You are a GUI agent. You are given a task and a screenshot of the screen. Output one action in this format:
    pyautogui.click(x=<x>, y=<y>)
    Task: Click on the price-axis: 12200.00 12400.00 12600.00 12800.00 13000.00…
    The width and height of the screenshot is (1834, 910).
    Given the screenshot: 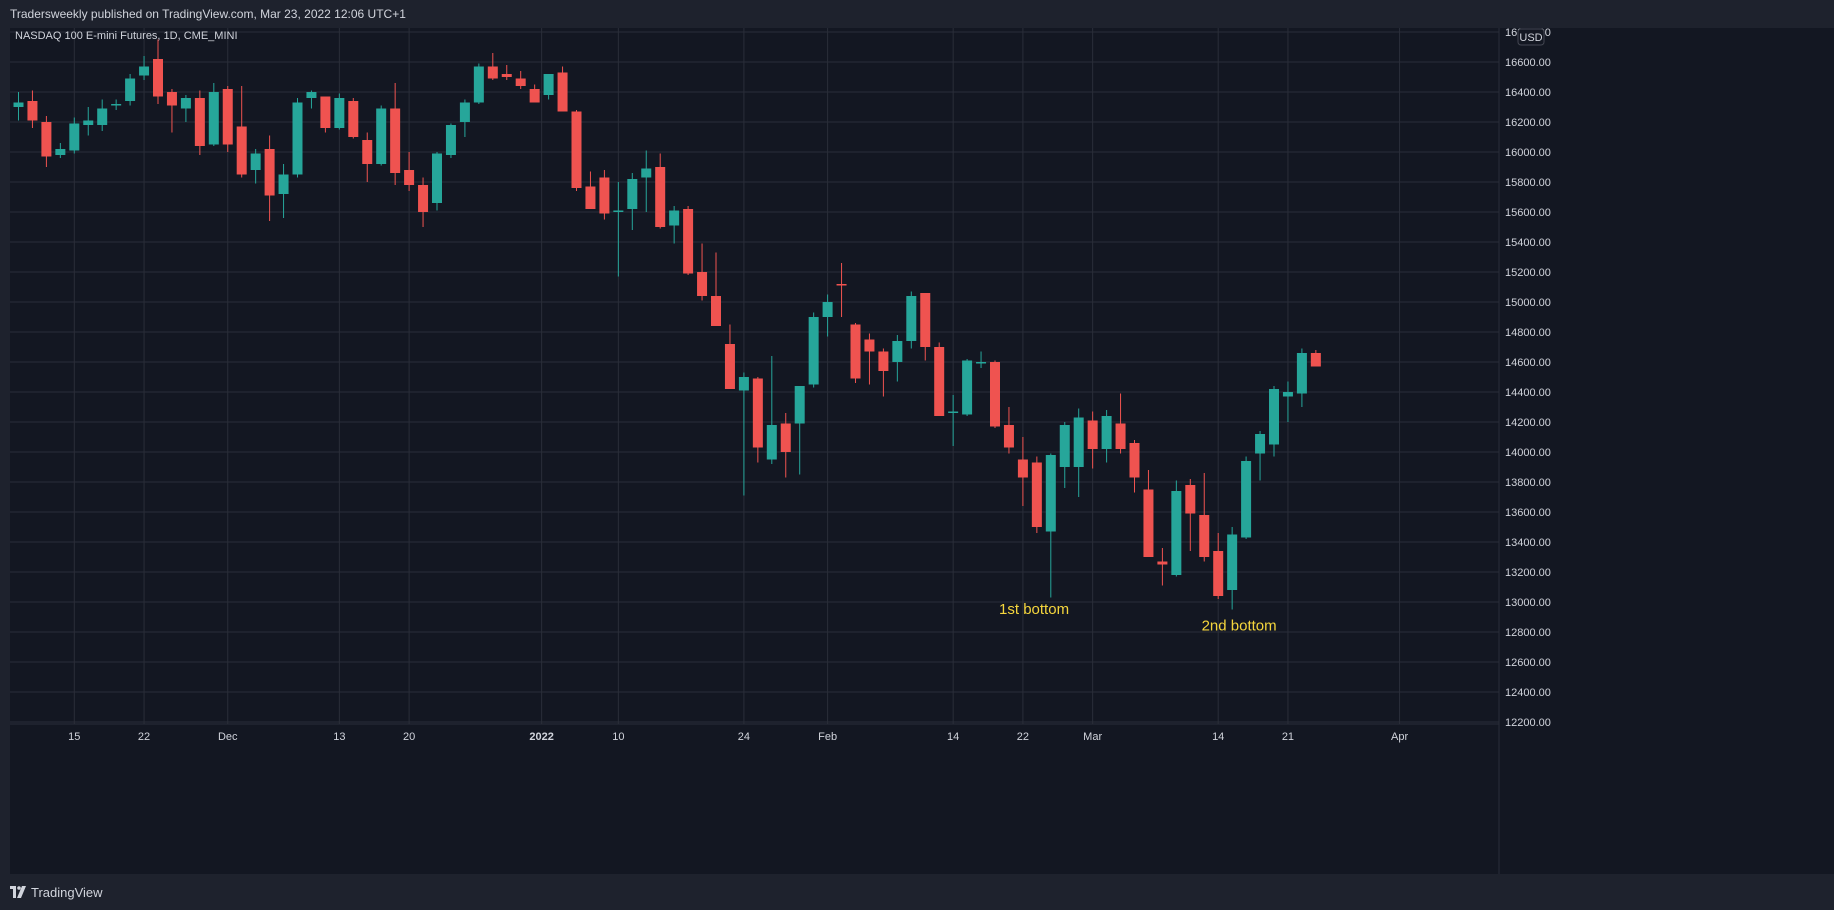 What is the action you would take?
    pyautogui.click(x=1528, y=378)
    